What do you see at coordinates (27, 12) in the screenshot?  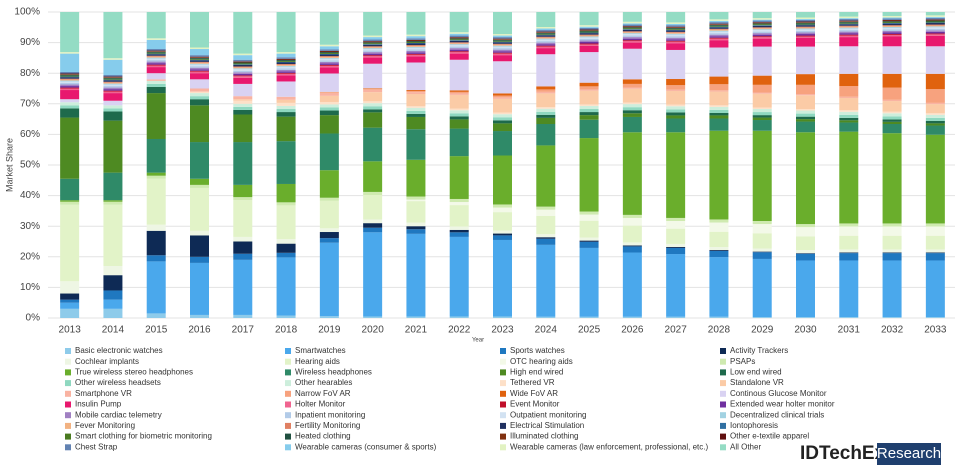 I see `y-tick-label: 100%` at bounding box center [27, 12].